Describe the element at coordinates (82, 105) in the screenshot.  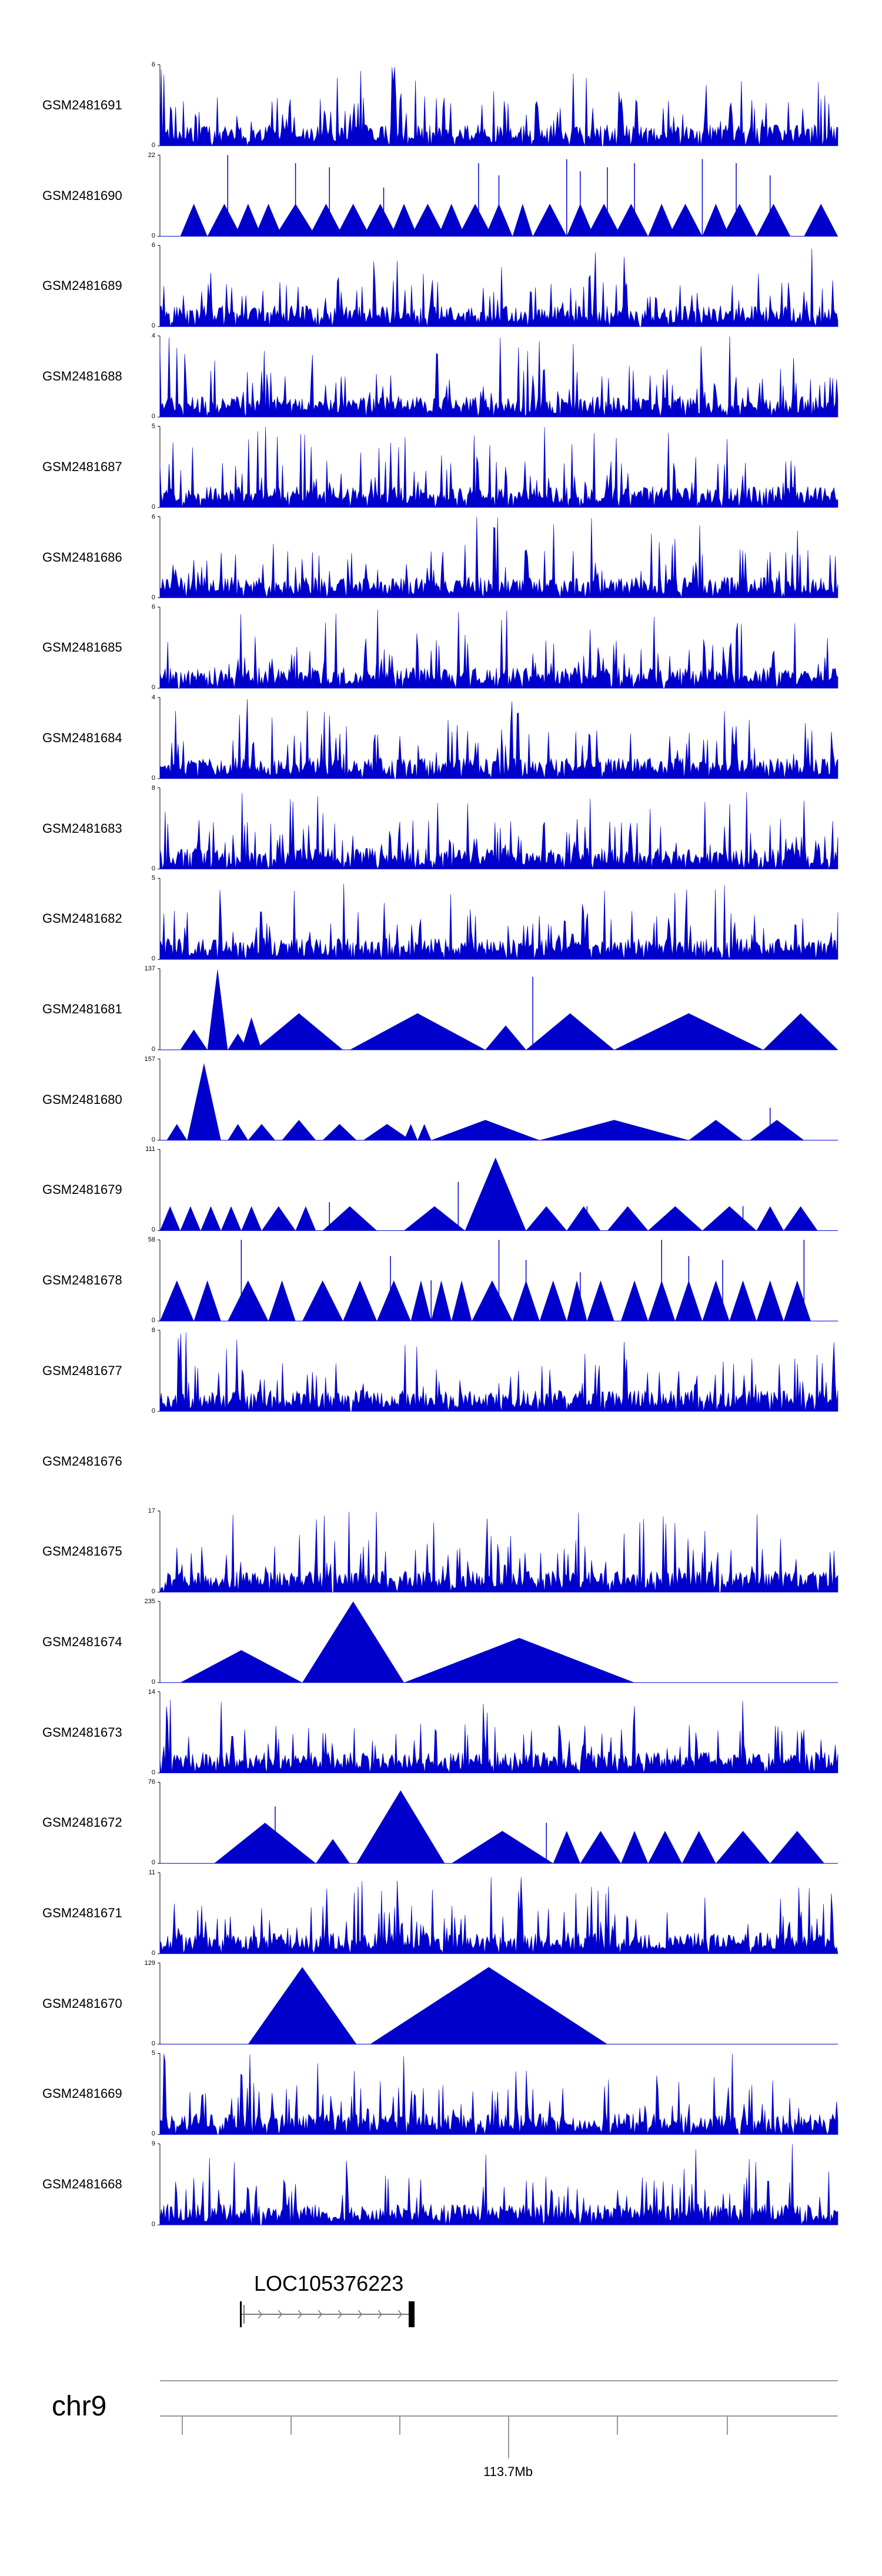
I see `track-label: GSM2481691` at that location.